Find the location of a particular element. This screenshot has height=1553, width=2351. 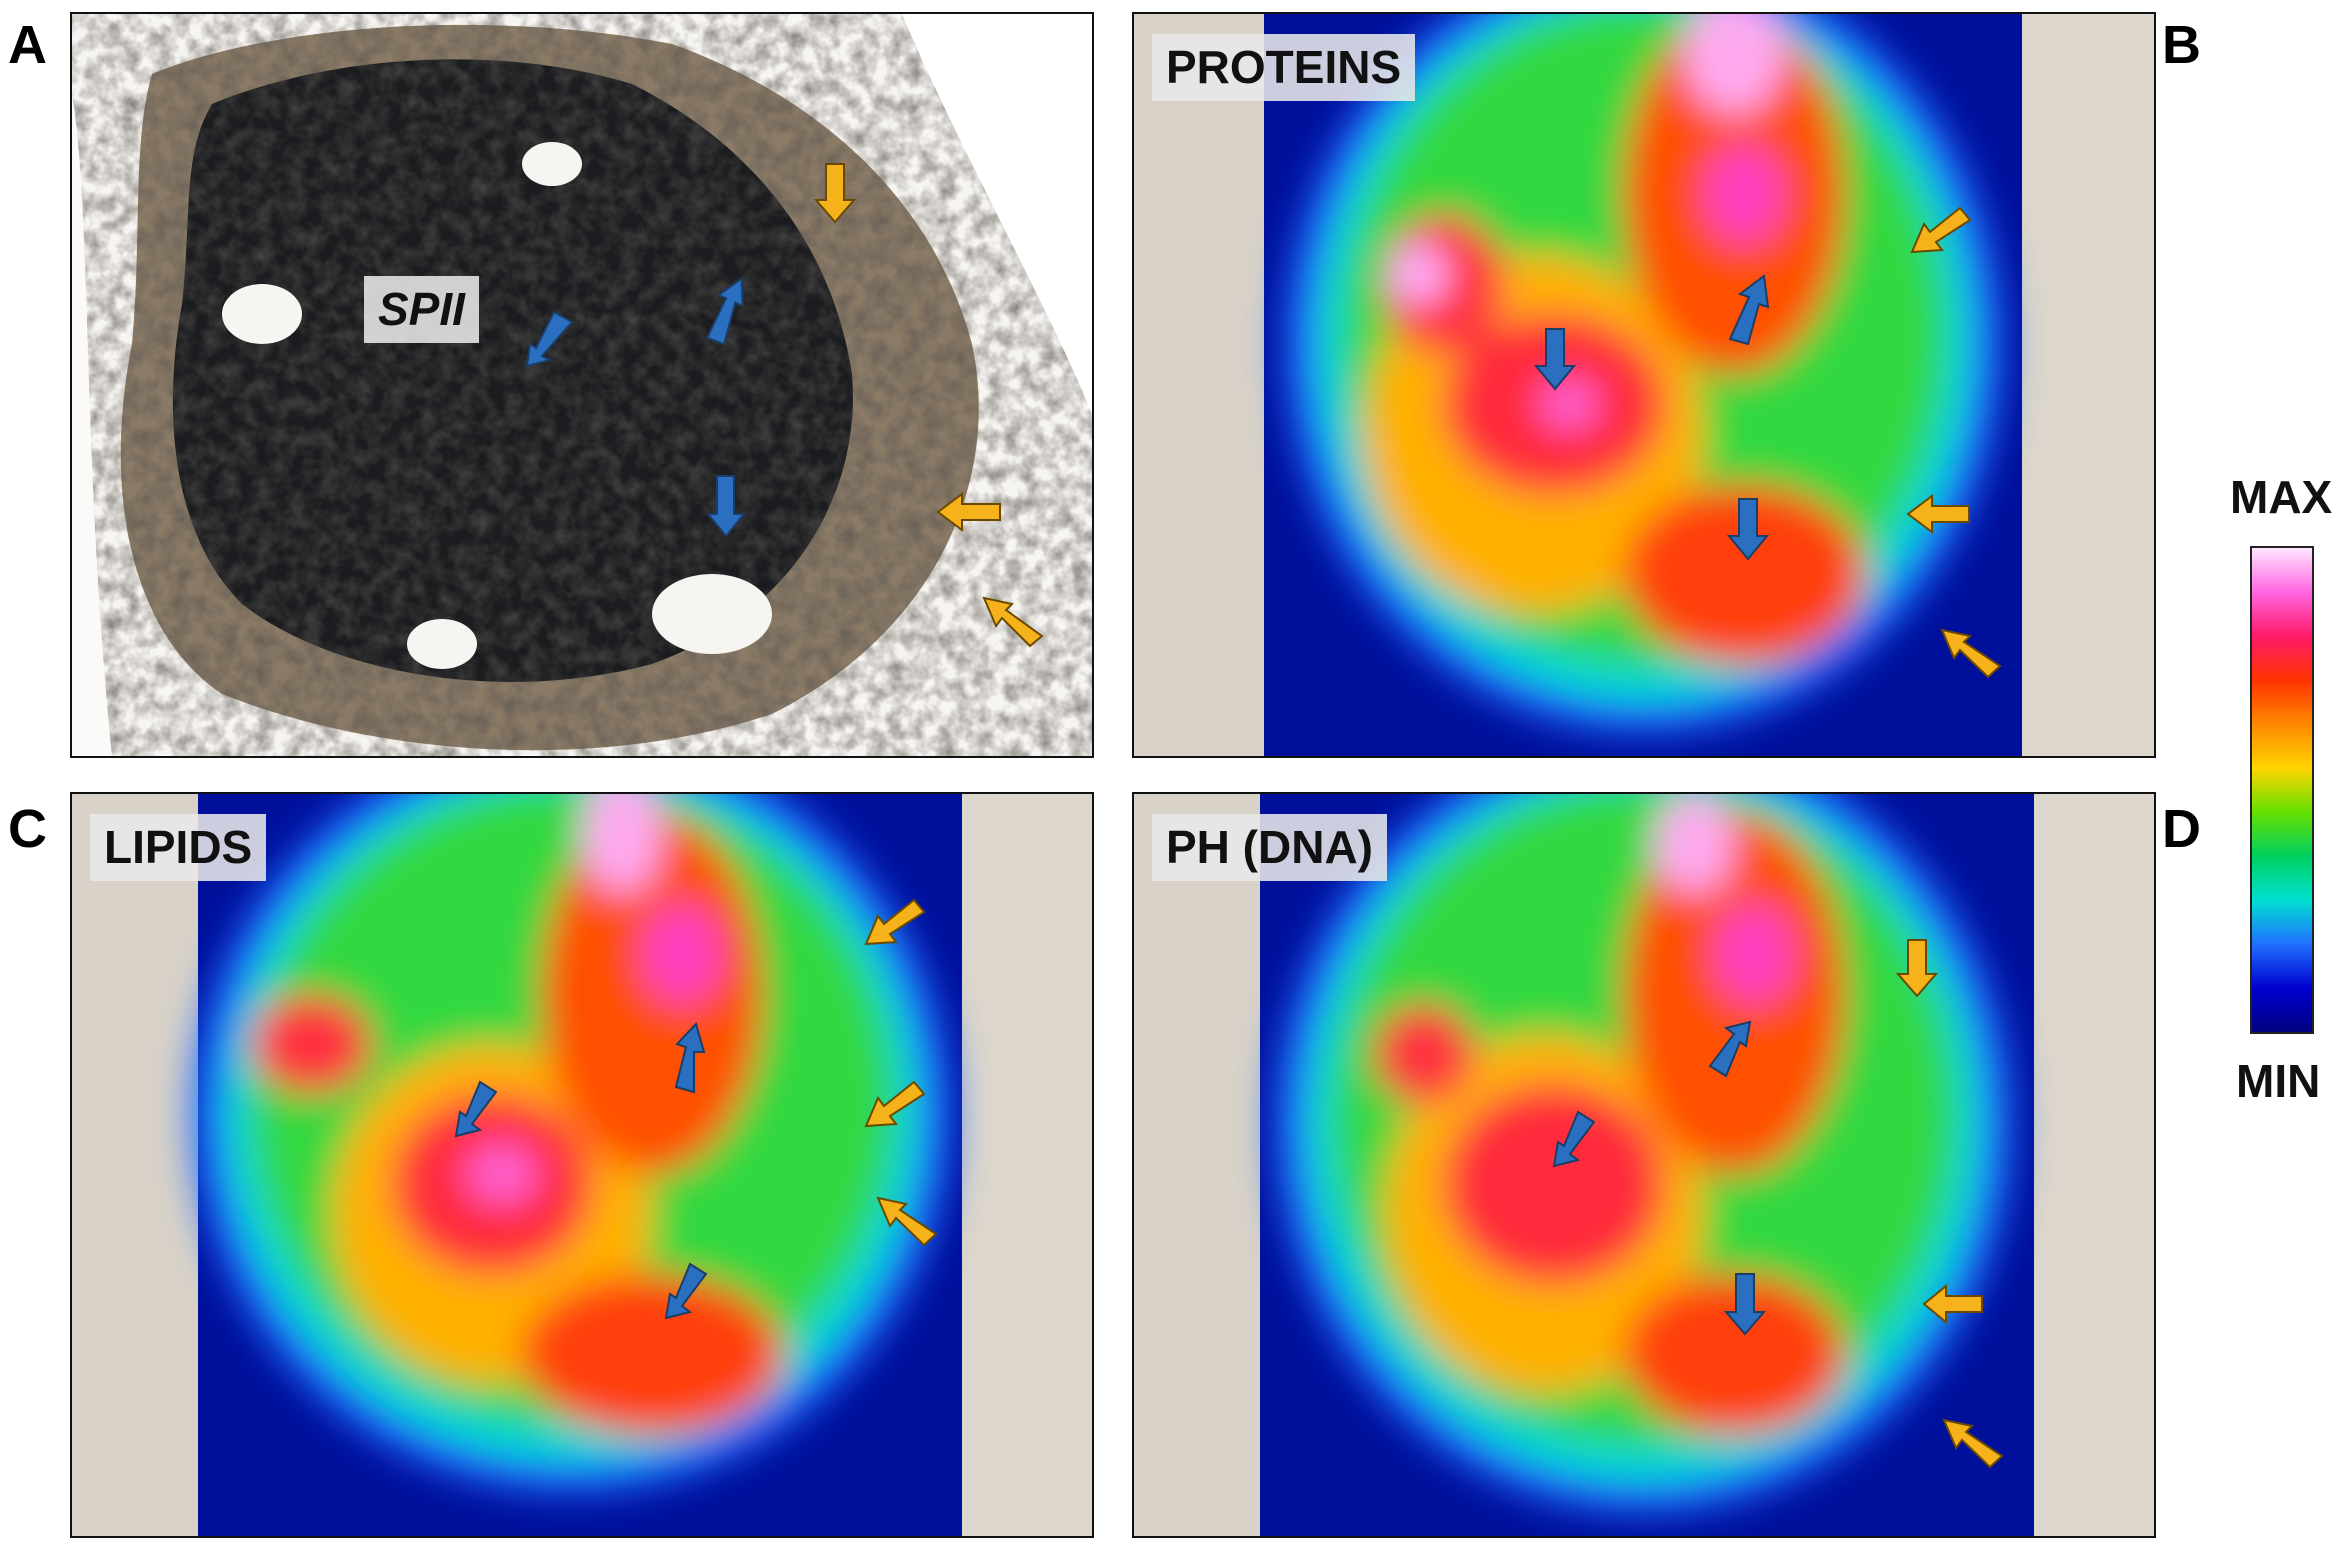

colorbar-max-label: MAX is located at coordinates (2281, 497).